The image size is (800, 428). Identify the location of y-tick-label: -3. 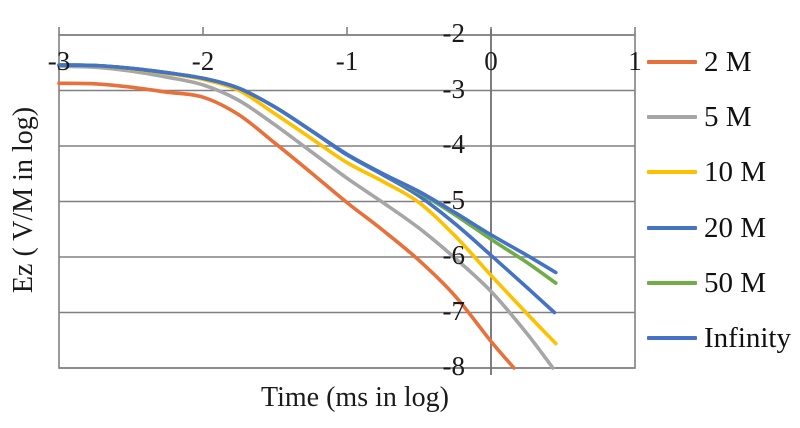
(454, 88).